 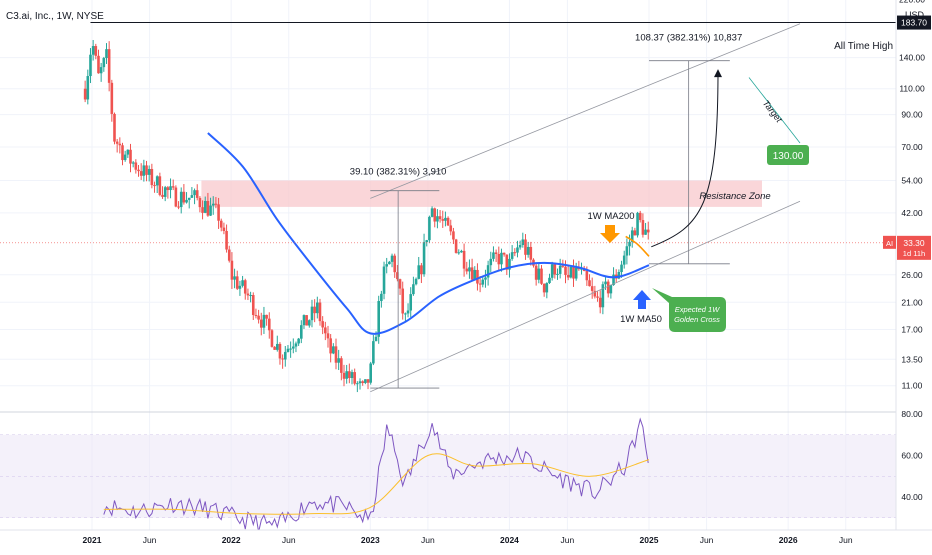 I want to click on rsi-line, so click(x=376, y=475).